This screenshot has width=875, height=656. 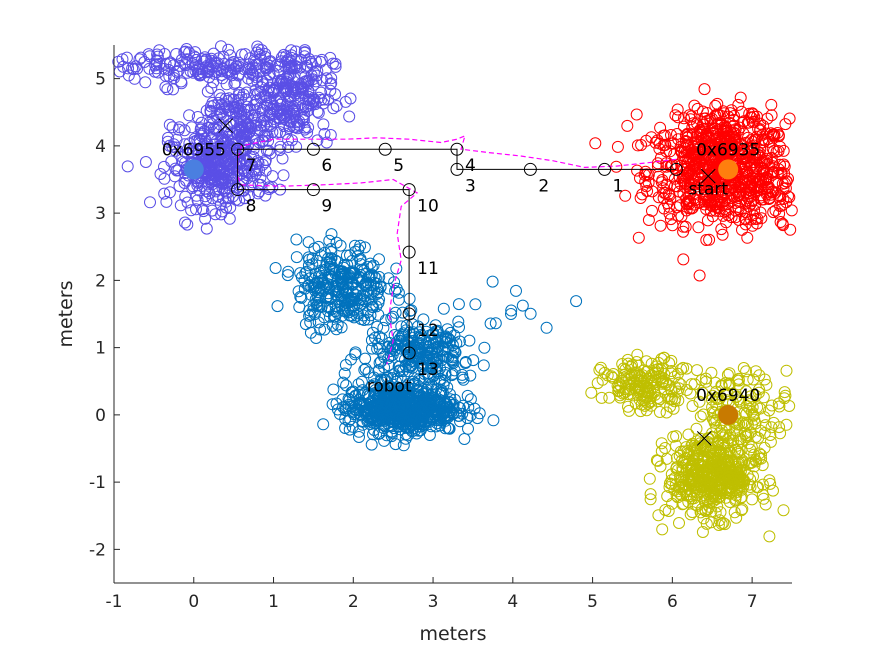 I want to click on anchor-marker, so click(x=728, y=414).